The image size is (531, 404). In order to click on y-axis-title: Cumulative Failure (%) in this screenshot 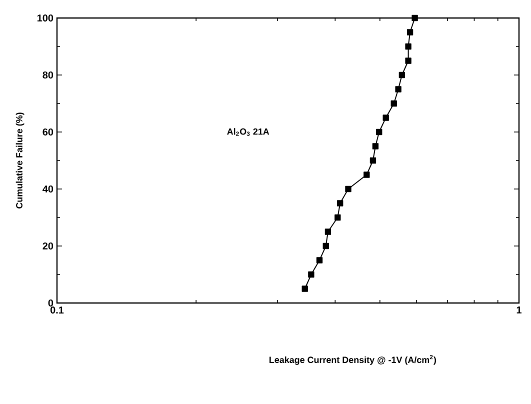, I will do `click(20, 160)`.